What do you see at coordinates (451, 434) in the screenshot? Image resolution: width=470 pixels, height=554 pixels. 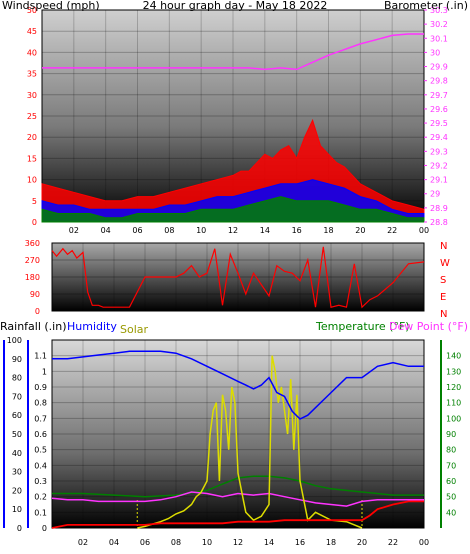 I see `temperature-tick: 90` at bounding box center [451, 434].